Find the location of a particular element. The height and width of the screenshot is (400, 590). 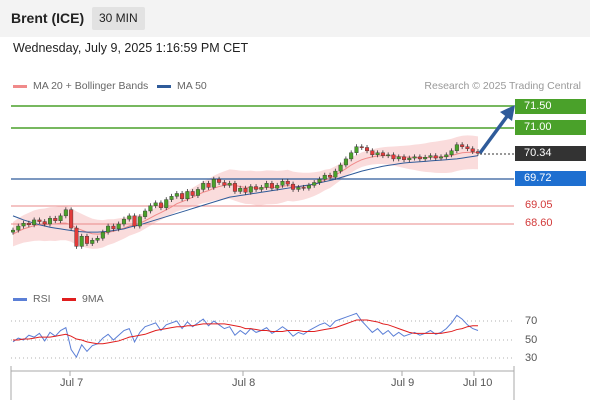

target-arrow is located at coordinates (496, 130).